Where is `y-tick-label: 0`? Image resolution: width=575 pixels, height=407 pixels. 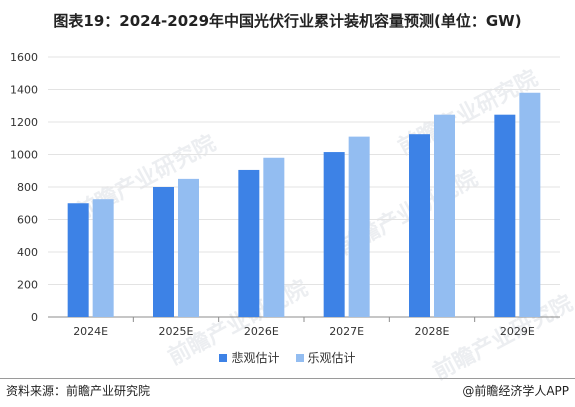
y-tick-label: 0 is located at coordinates (34, 317).